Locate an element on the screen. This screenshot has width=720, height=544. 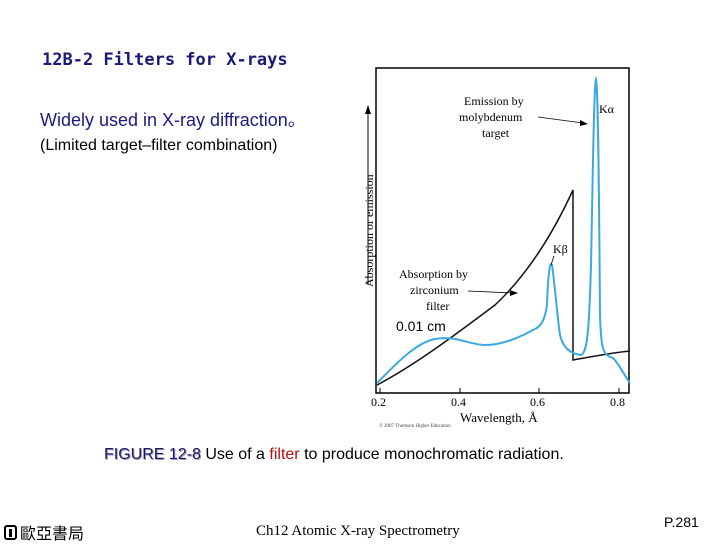
k-beta-label: Kβ is located at coordinates (560, 249).